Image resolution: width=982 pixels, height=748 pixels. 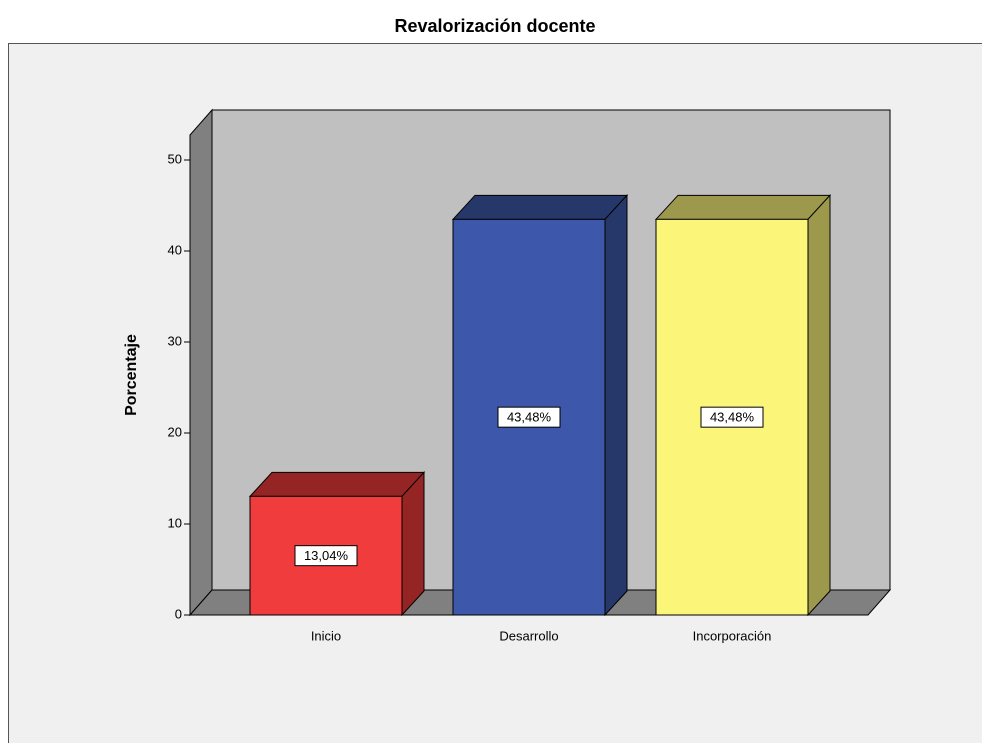 What do you see at coordinates (494, 26) in the screenshot?
I see `chart-title: Revalorización docente` at bounding box center [494, 26].